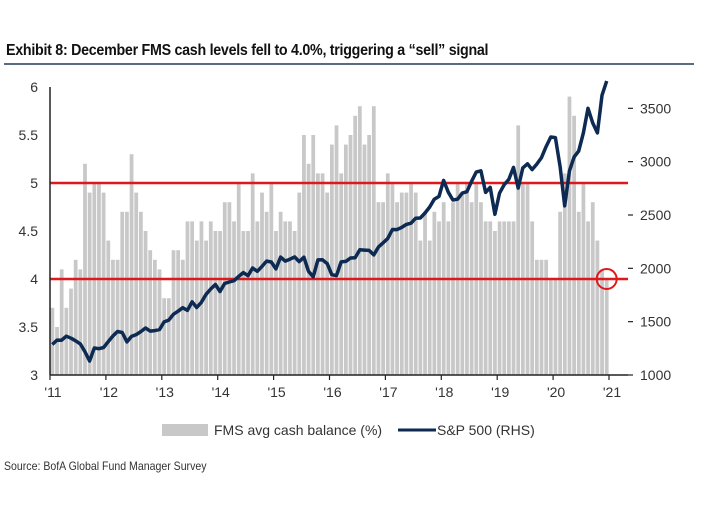 This screenshot has height=517, width=704. I want to click on right-tick-label: 2000, so click(655, 268).